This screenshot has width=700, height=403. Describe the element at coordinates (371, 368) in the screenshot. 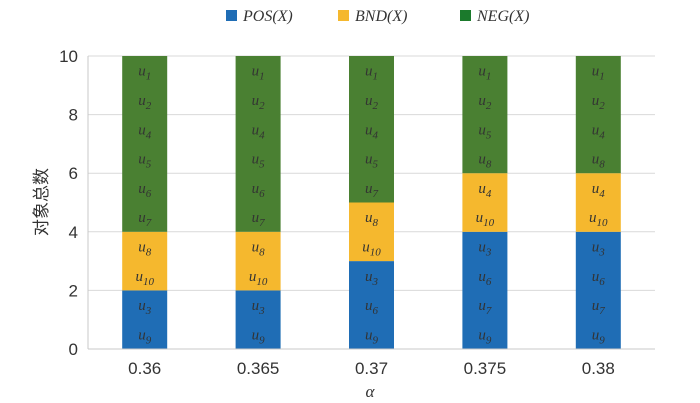

I see `x-tick-label: 0.37` at that location.